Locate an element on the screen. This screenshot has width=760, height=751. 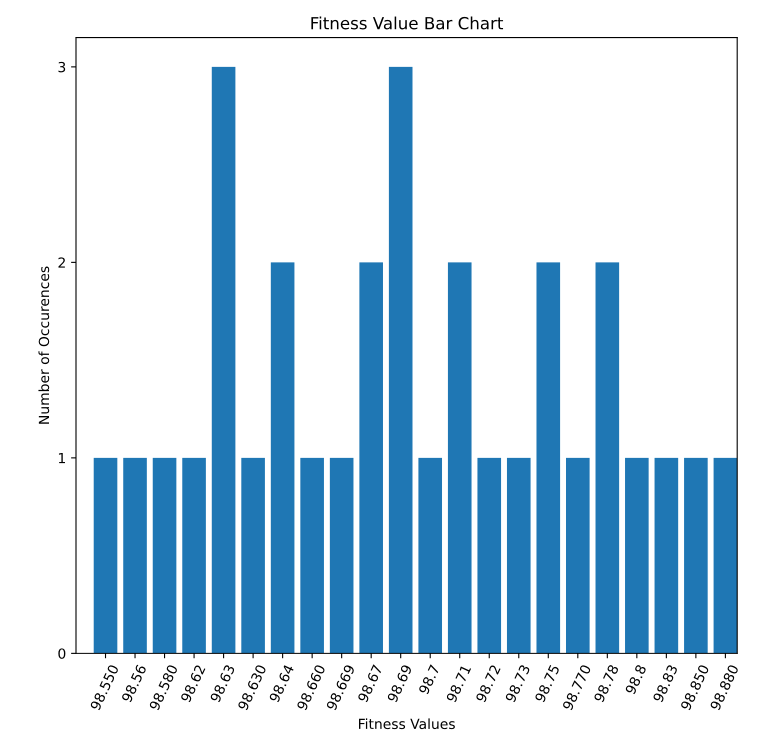
x-tick-label: 98.67 is located at coordinates (370, 683).